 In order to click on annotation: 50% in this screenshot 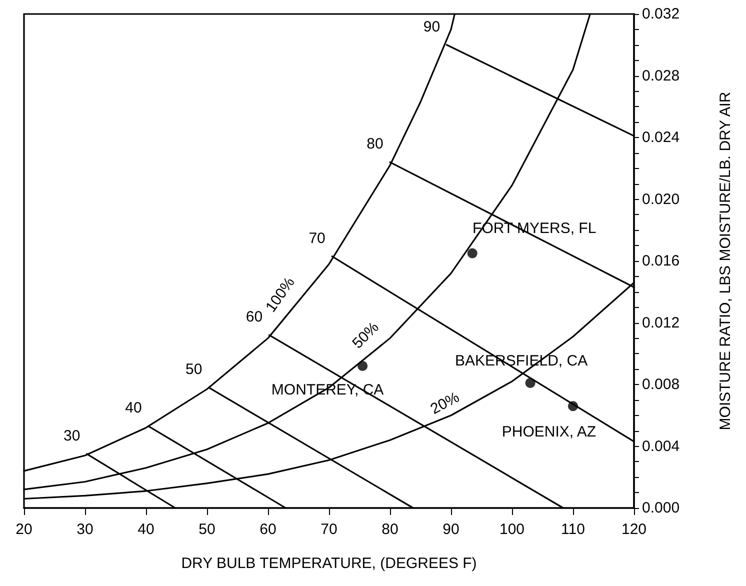, I will do `click(365, 335)`.